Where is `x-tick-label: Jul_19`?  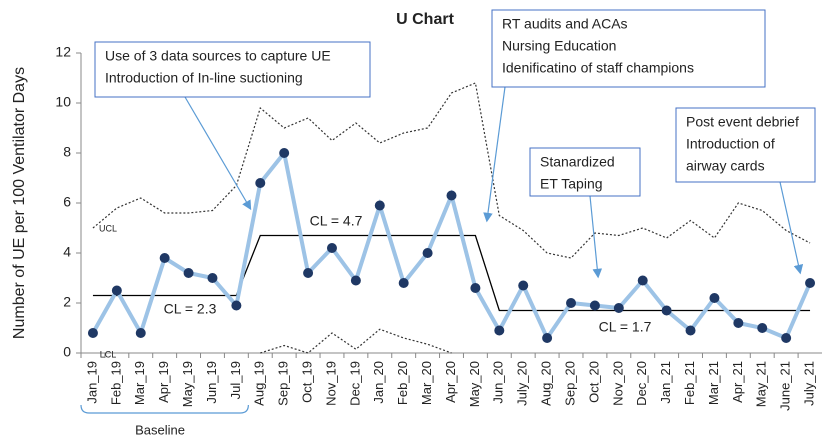 x-tick-label: Jul_19 is located at coordinates (235, 380).